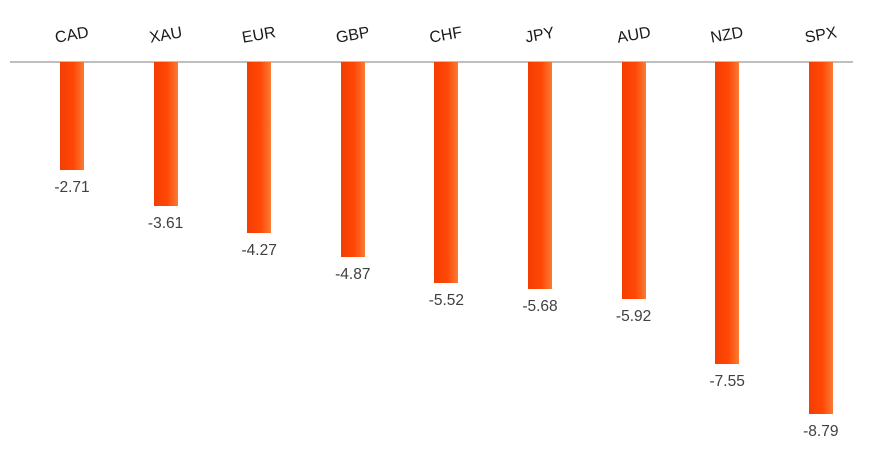 The height and width of the screenshot is (461, 870). I want to click on value-label-chf: -5.52, so click(446, 300).